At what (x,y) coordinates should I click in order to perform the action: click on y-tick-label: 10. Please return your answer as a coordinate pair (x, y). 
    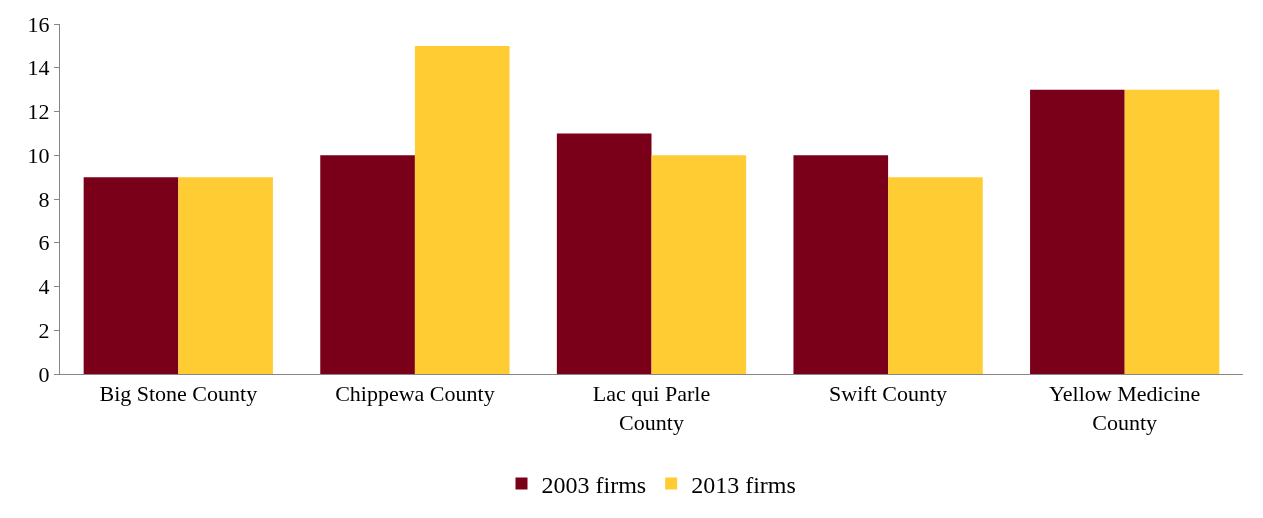
    Looking at the image, I should click on (38, 155).